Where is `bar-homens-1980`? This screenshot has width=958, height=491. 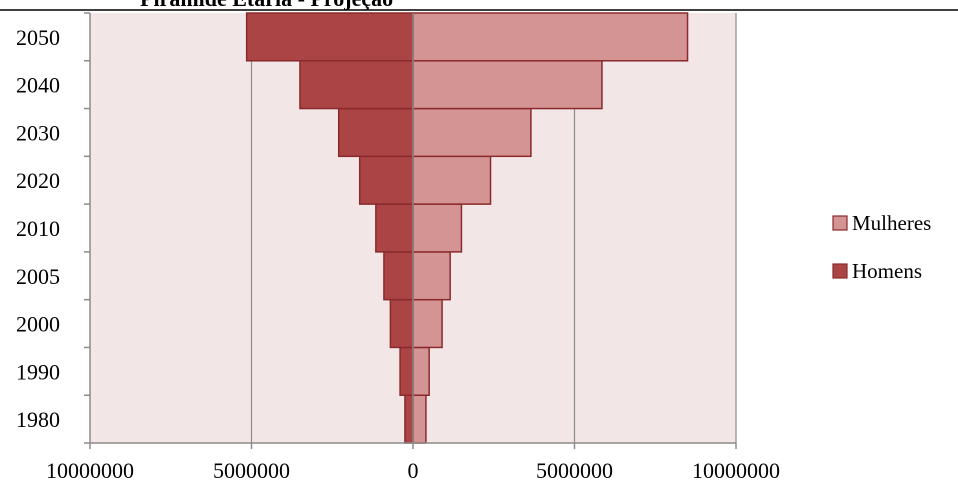 bar-homens-1980 is located at coordinates (409, 419).